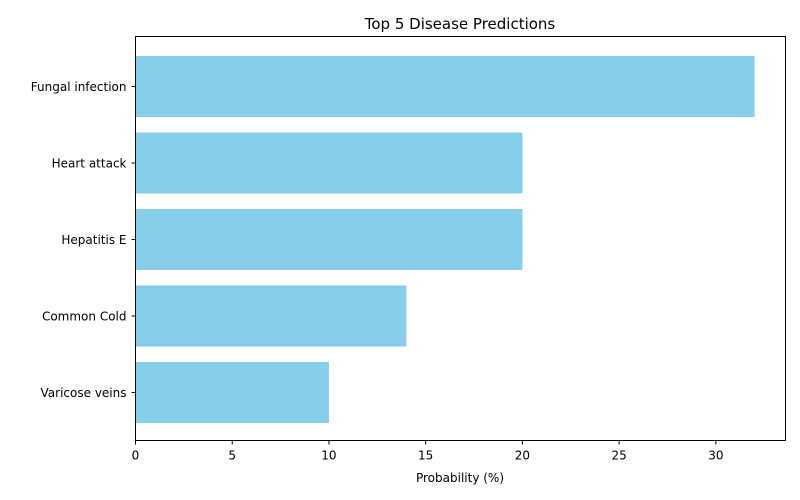  What do you see at coordinates (232, 456) in the screenshot?
I see `x-tick-label: 5` at bounding box center [232, 456].